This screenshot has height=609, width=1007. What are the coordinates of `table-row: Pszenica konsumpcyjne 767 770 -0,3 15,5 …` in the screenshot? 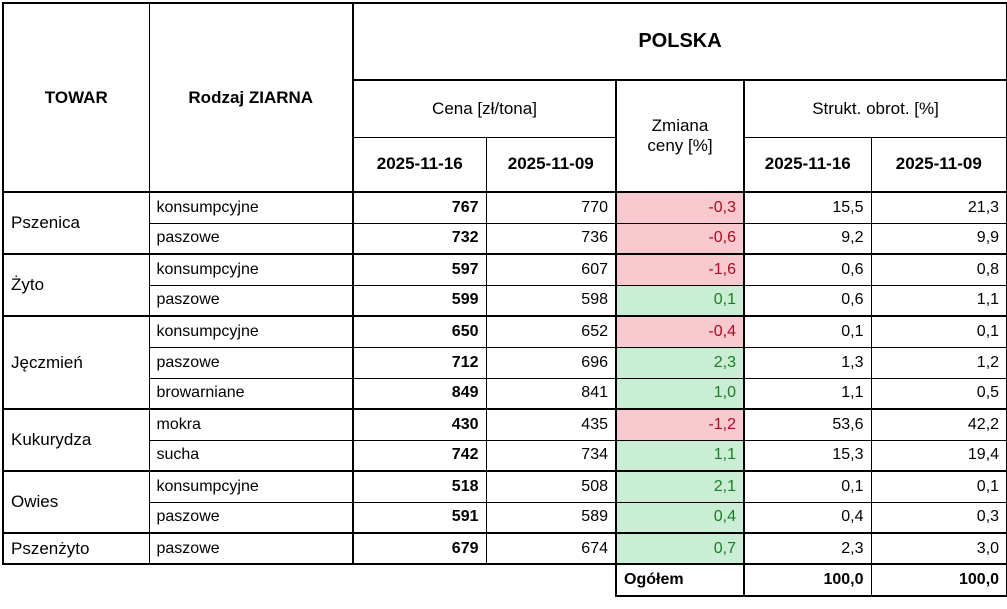 It's located at (504, 223).